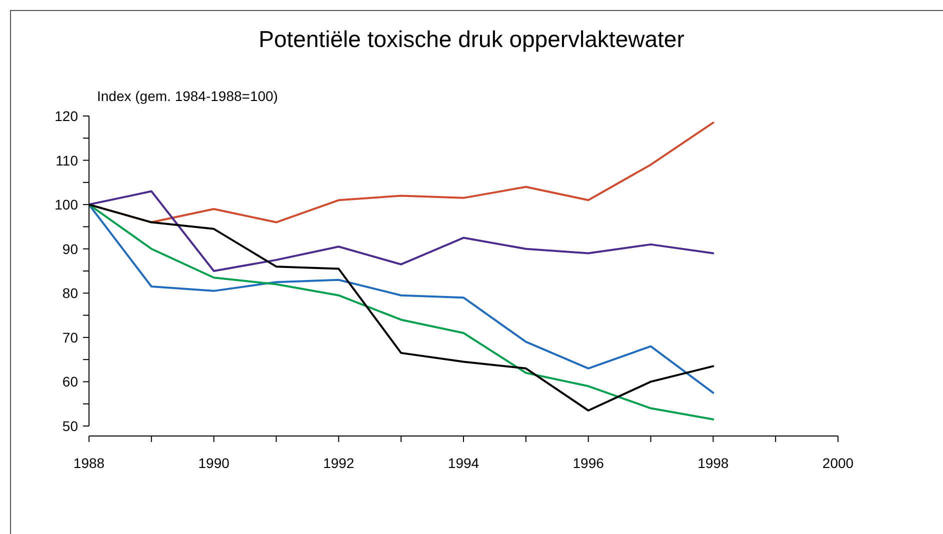 This screenshot has height=534, width=943. Describe the element at coordinates (70, 337) in the screenshot. I see `y-tick-label: 70` at that location.